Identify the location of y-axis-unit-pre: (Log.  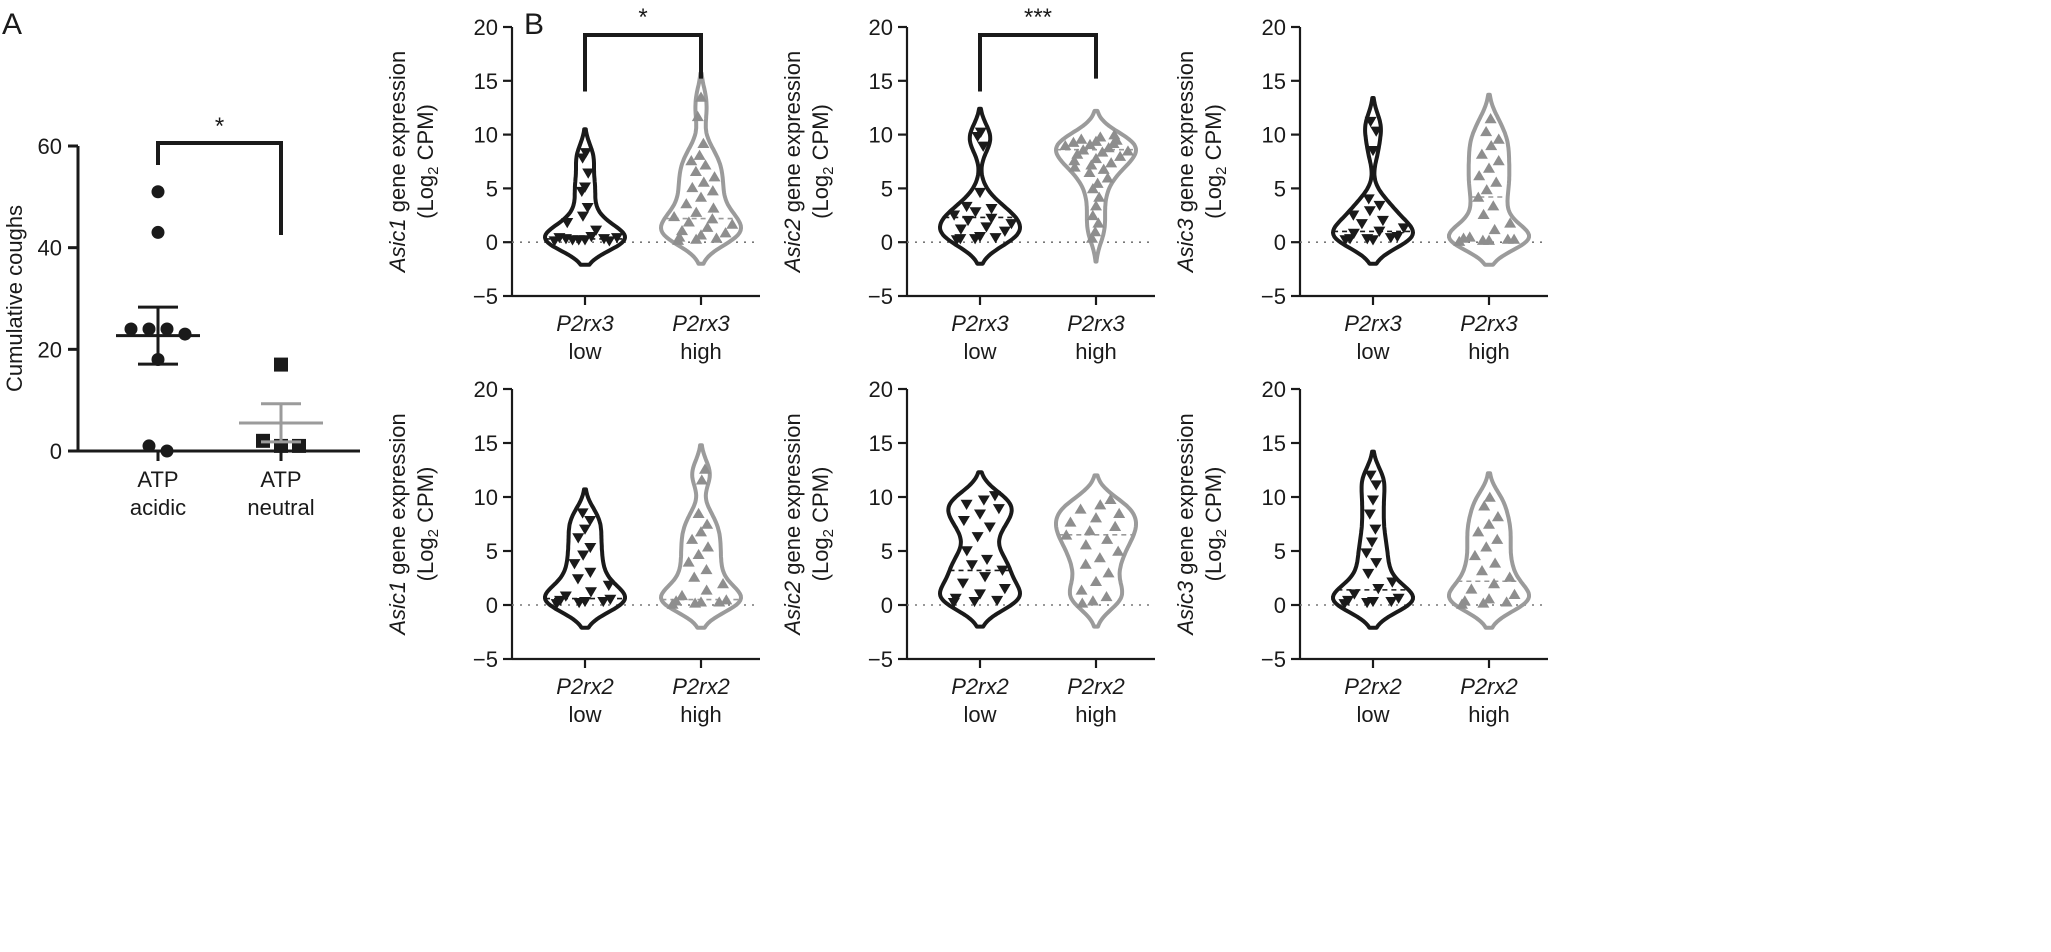
(1213, 197).